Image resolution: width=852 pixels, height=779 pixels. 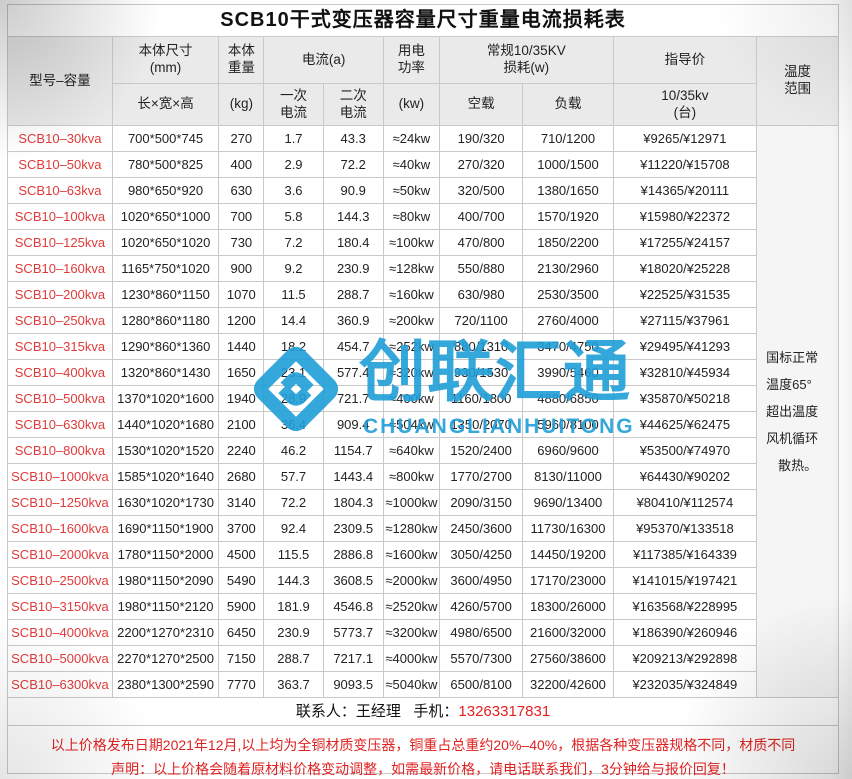 I want to click on cell-i2: 7217.1, so click(x=353, y=658).